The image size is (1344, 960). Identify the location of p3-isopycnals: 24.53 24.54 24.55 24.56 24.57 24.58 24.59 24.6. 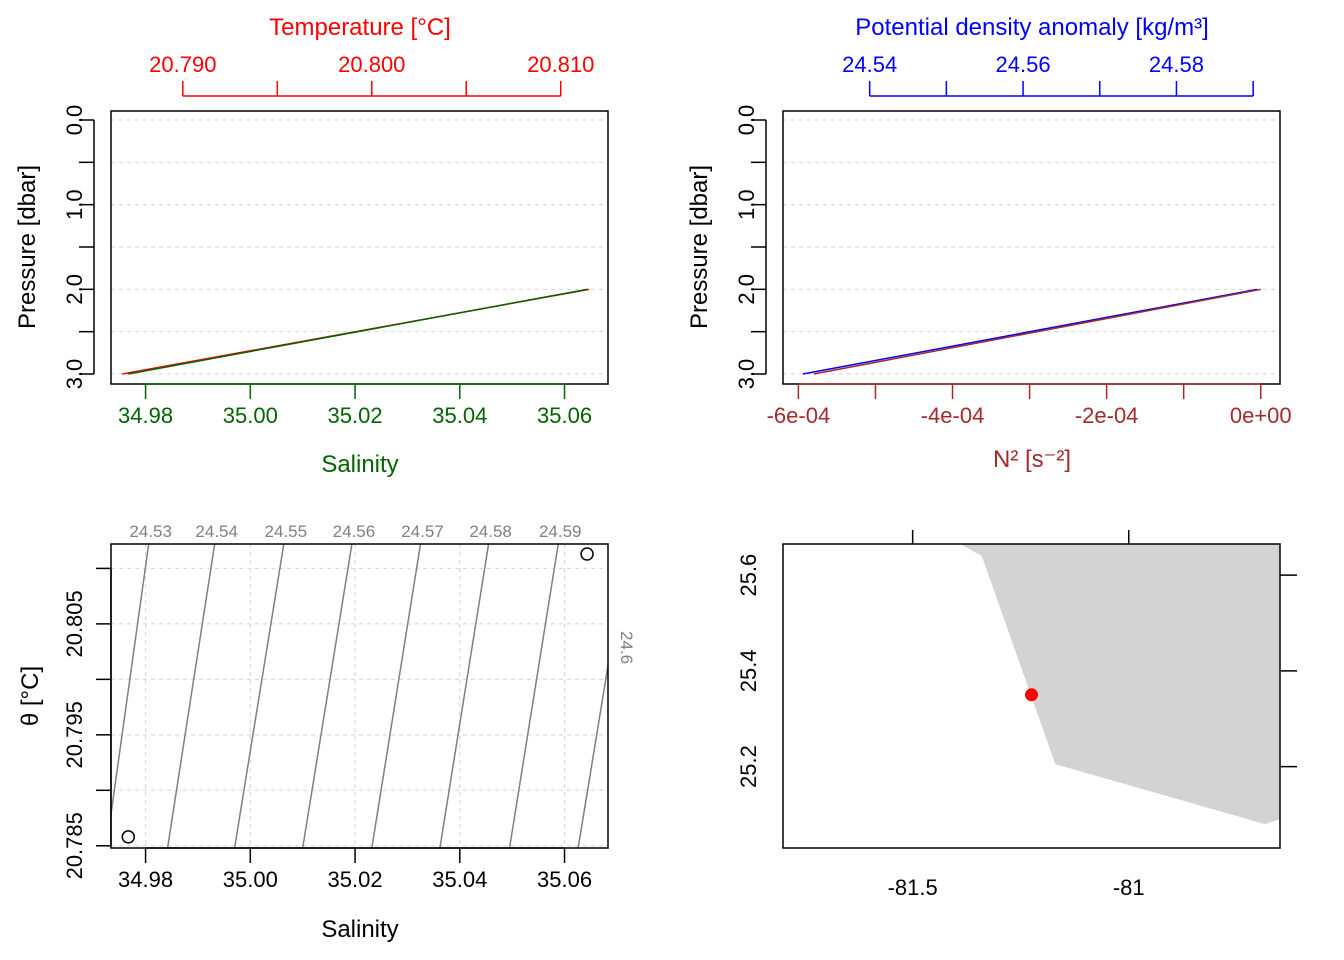
(373, 685).